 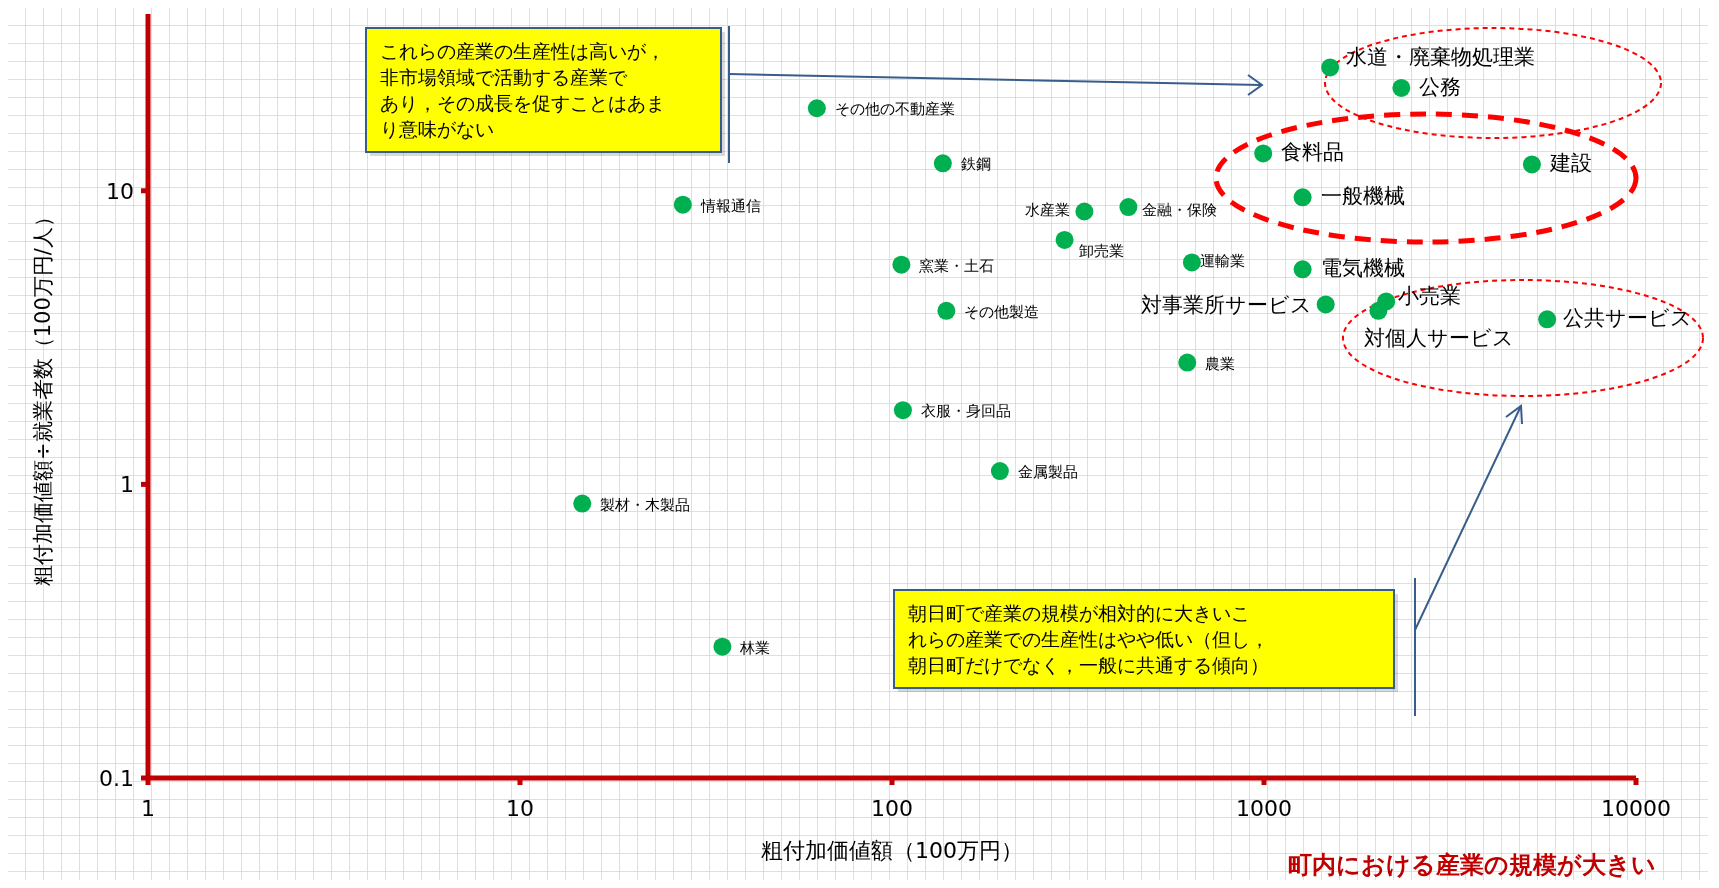 I want to click on x-tick-label: 10000, so click(x=1636, y=808).